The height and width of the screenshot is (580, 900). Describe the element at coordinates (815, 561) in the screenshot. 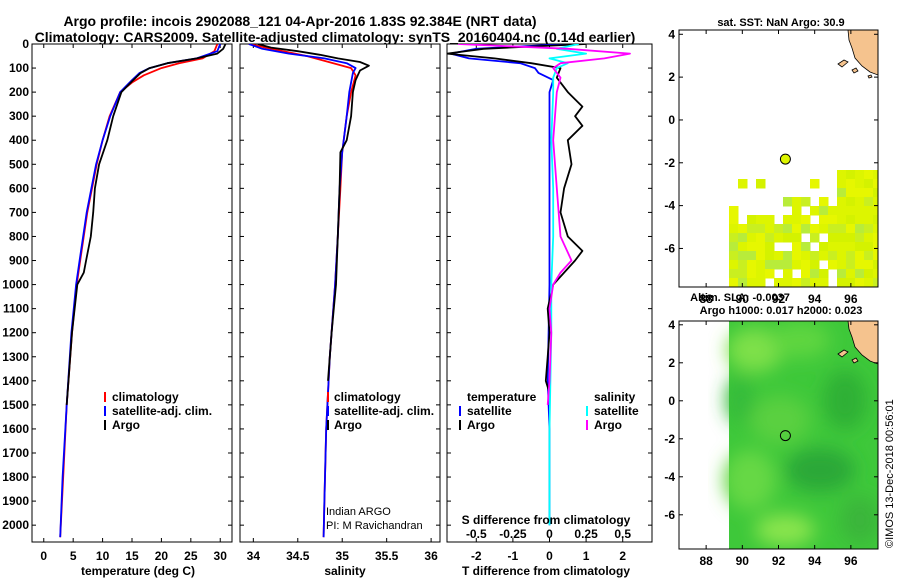

I see `map-x-tick-label: 94` at that location.